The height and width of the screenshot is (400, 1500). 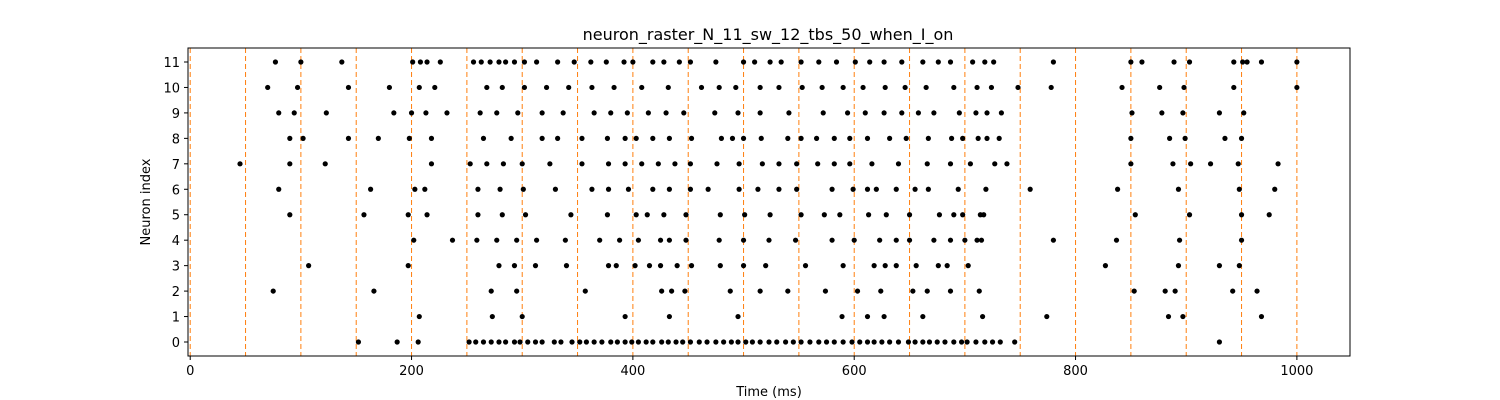 I want to click on x-tick-label: 800, so click(x=1075, y=371).